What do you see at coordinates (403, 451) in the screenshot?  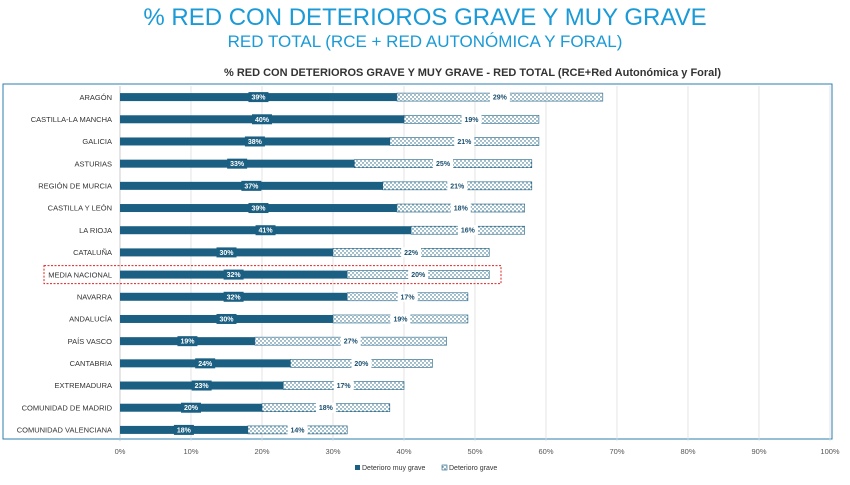 I see `x-tick-label: 40%` at bounding box center [403, 451].